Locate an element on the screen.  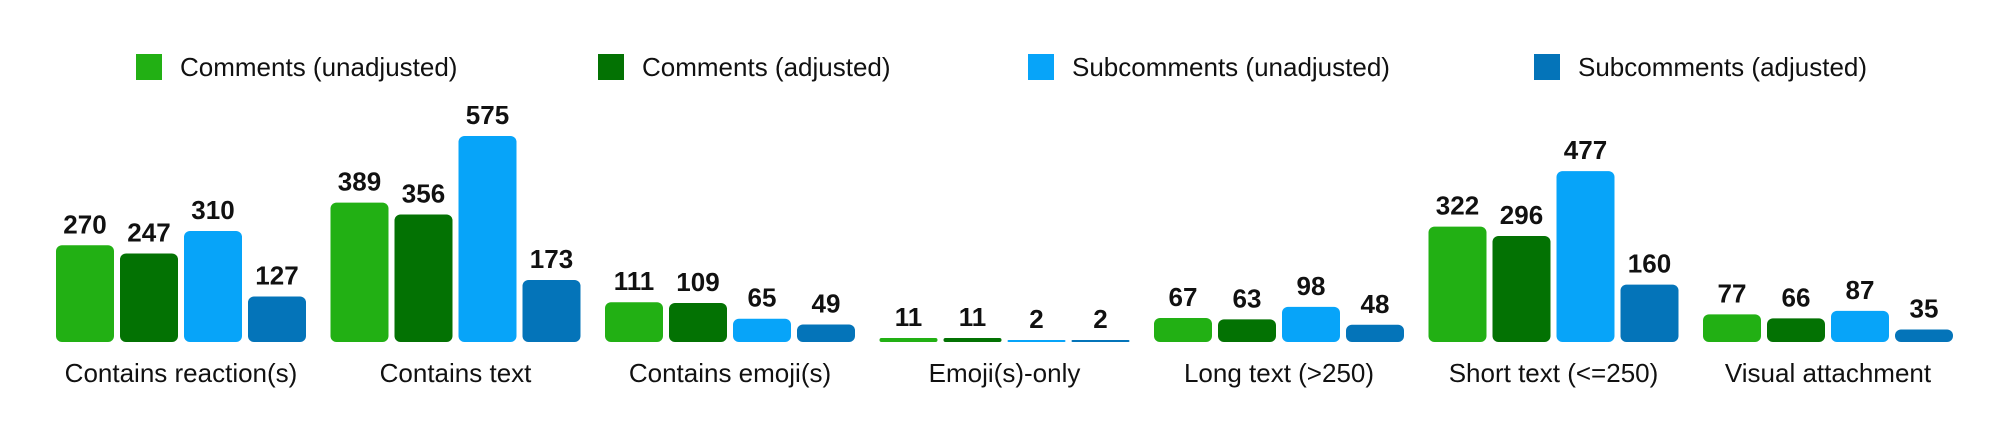
data-label: 356 is located at coordinates (423, 193).